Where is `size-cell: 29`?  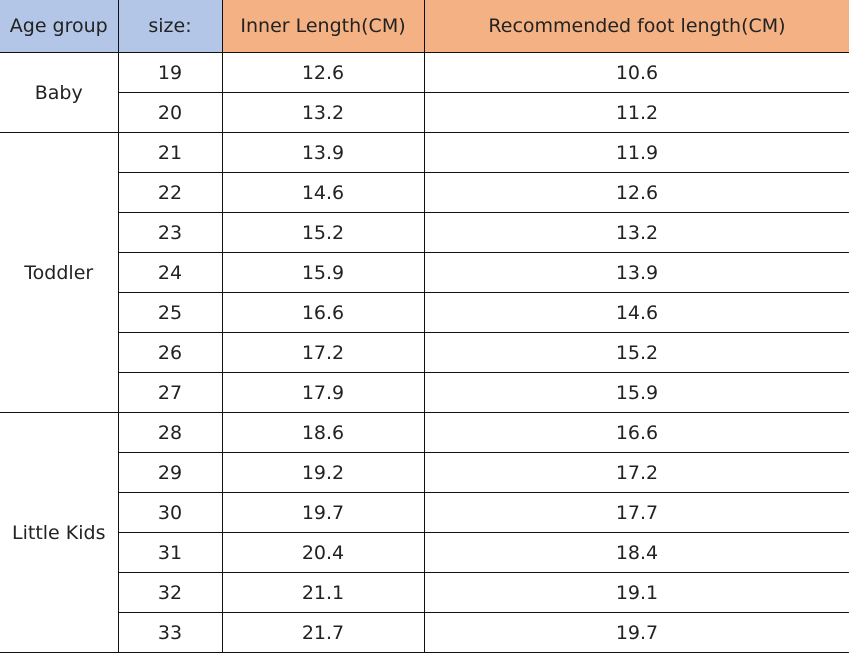
size-cell: 29 is located at coordinates (170, 472).